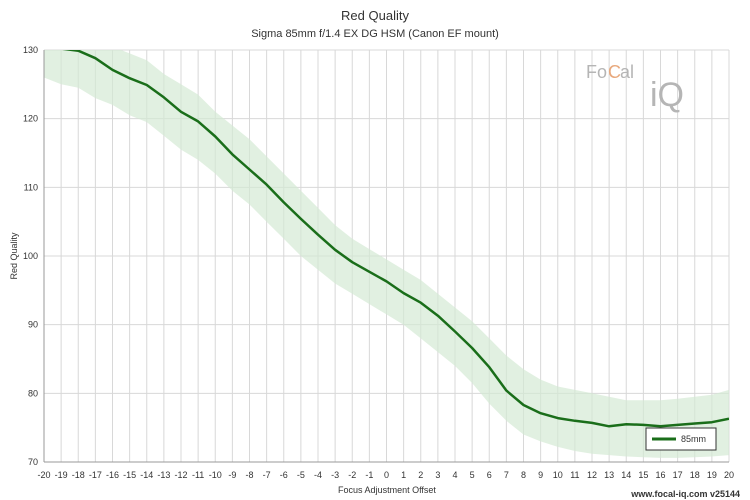  What do you see at coordinates (506, 475) in the screenshot?
I see `x-tick-label: 7` at bounding box center [506, 475].